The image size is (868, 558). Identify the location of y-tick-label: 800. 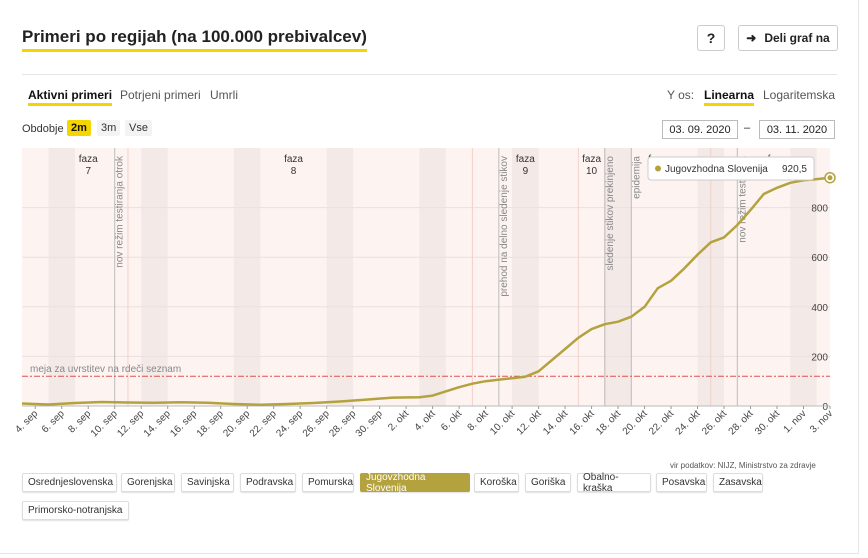
(819, 209).